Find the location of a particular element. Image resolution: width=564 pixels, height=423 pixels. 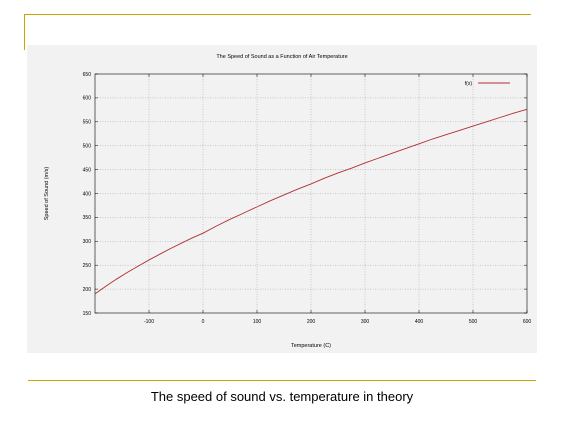

y-tick-label: 400 is located at coordinates (87, 194).